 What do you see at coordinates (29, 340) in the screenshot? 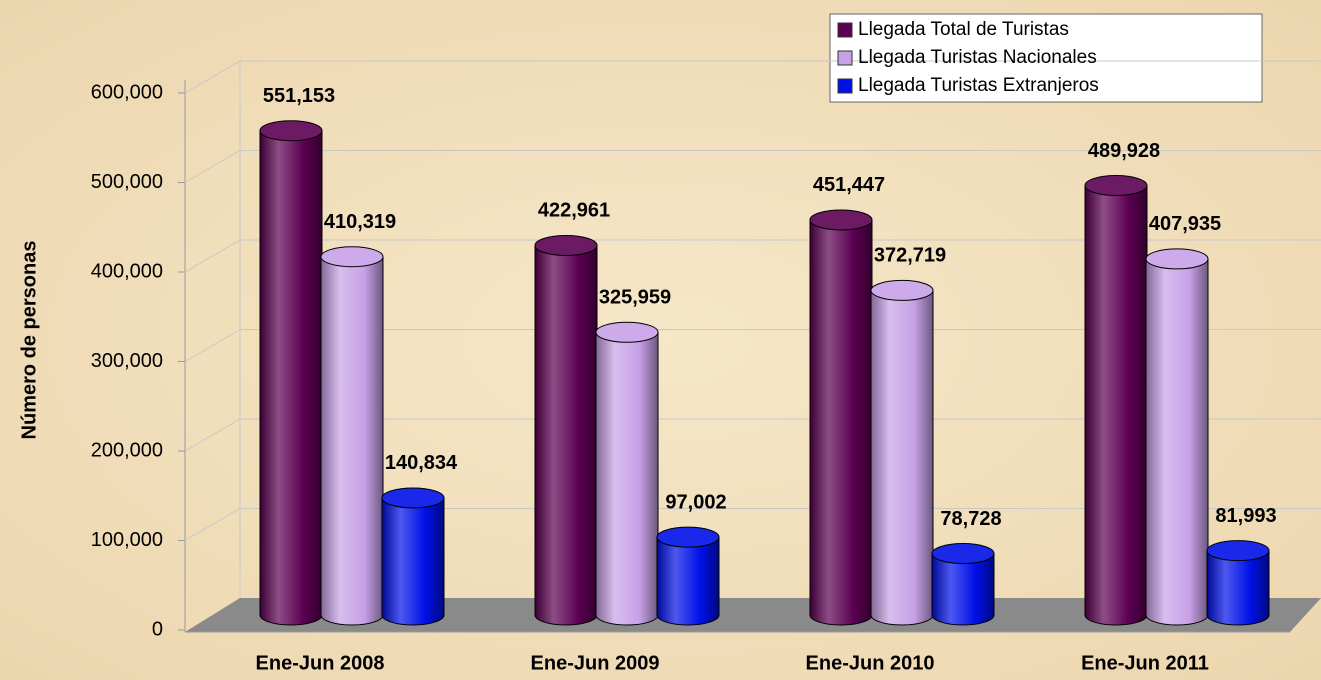
I see `y-axis-title: Número de personas` at bounding box center [29, 340].